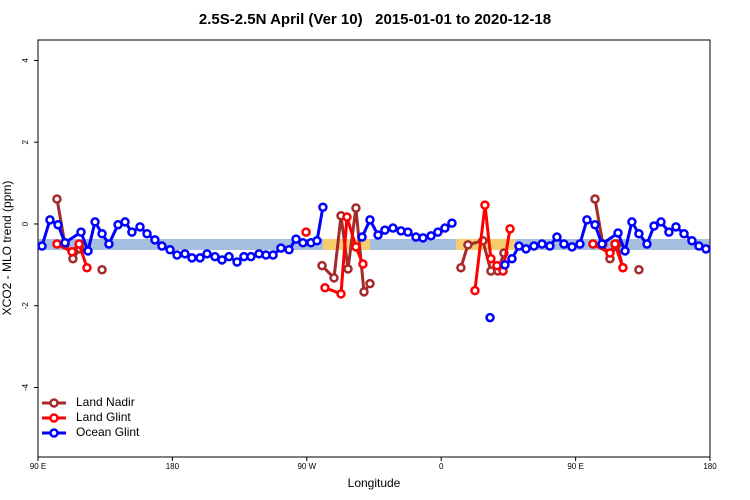 Image resolution: width=750 pixels, height=500 pixels. Describe the element at coordinates (108, 432) in the screenshot. I see `legend-label: Ocean Glint` at that location.